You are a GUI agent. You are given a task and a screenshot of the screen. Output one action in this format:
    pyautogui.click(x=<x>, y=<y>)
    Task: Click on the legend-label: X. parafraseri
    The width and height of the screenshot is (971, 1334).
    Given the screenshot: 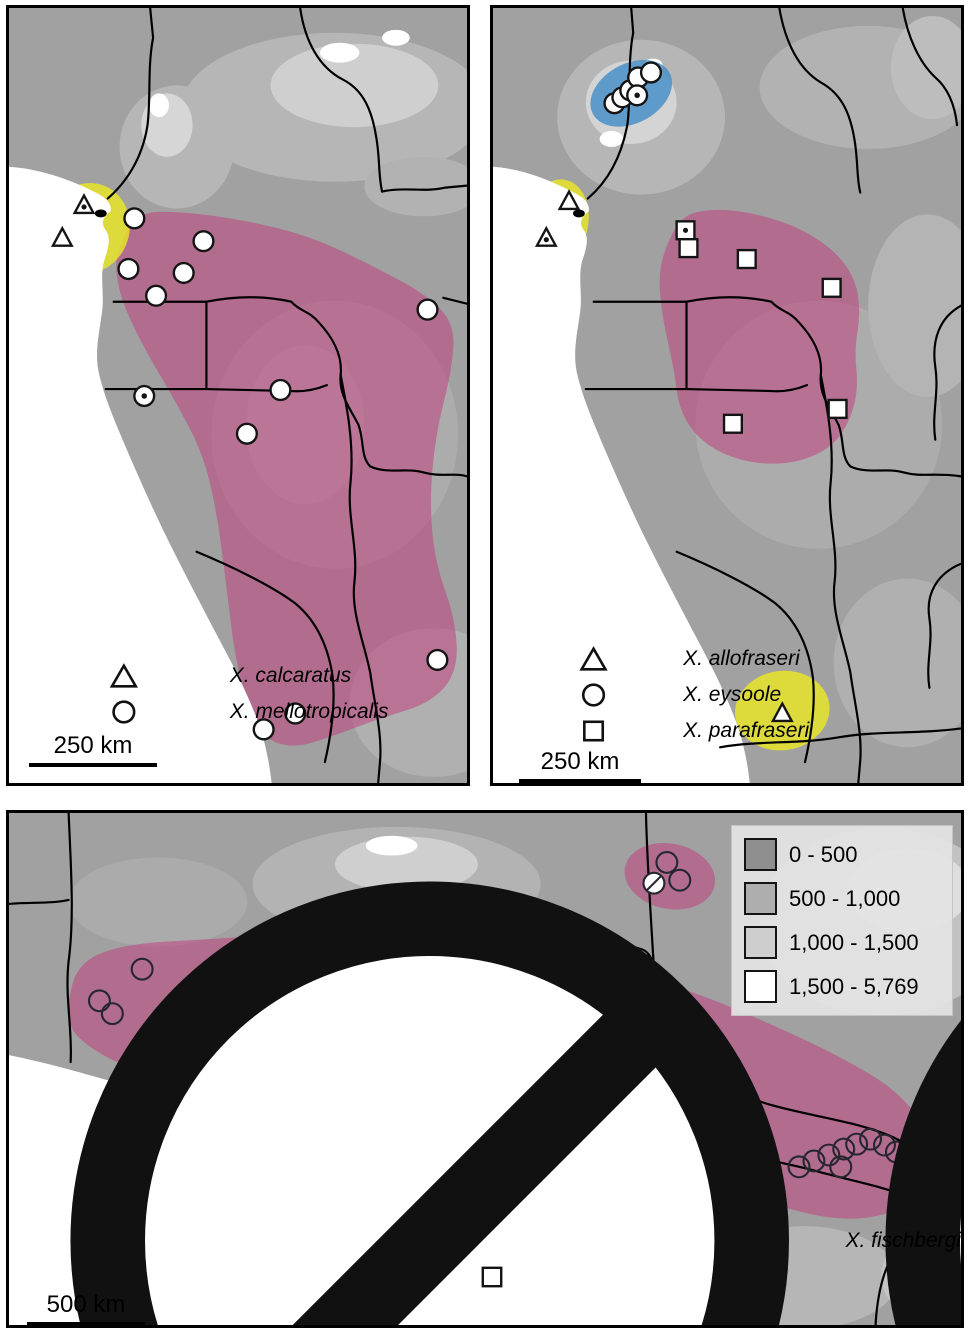 What is the action you would take?
    pyautogui.click(x=746, y=730)
    